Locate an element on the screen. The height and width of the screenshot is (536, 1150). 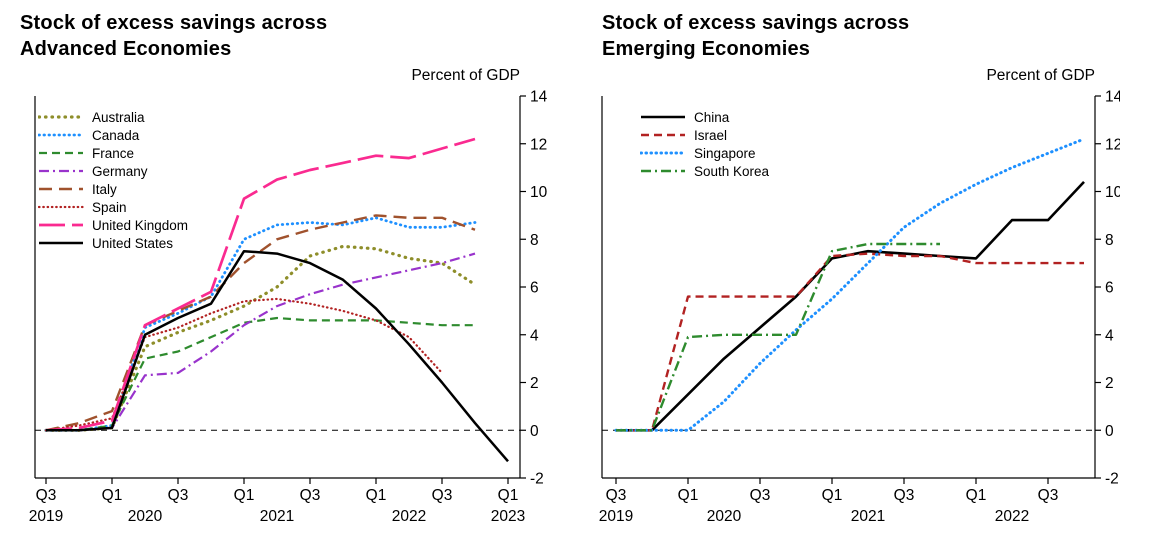
legend-item-france: France is located at coordinates (113, 153).